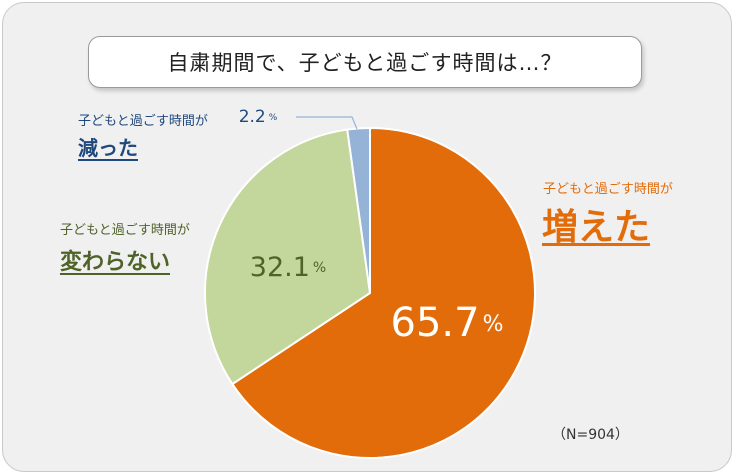 This screenshot has width=736, height=476. I want to click on value-label-unchanged: 32.1%, so click(288, 267).